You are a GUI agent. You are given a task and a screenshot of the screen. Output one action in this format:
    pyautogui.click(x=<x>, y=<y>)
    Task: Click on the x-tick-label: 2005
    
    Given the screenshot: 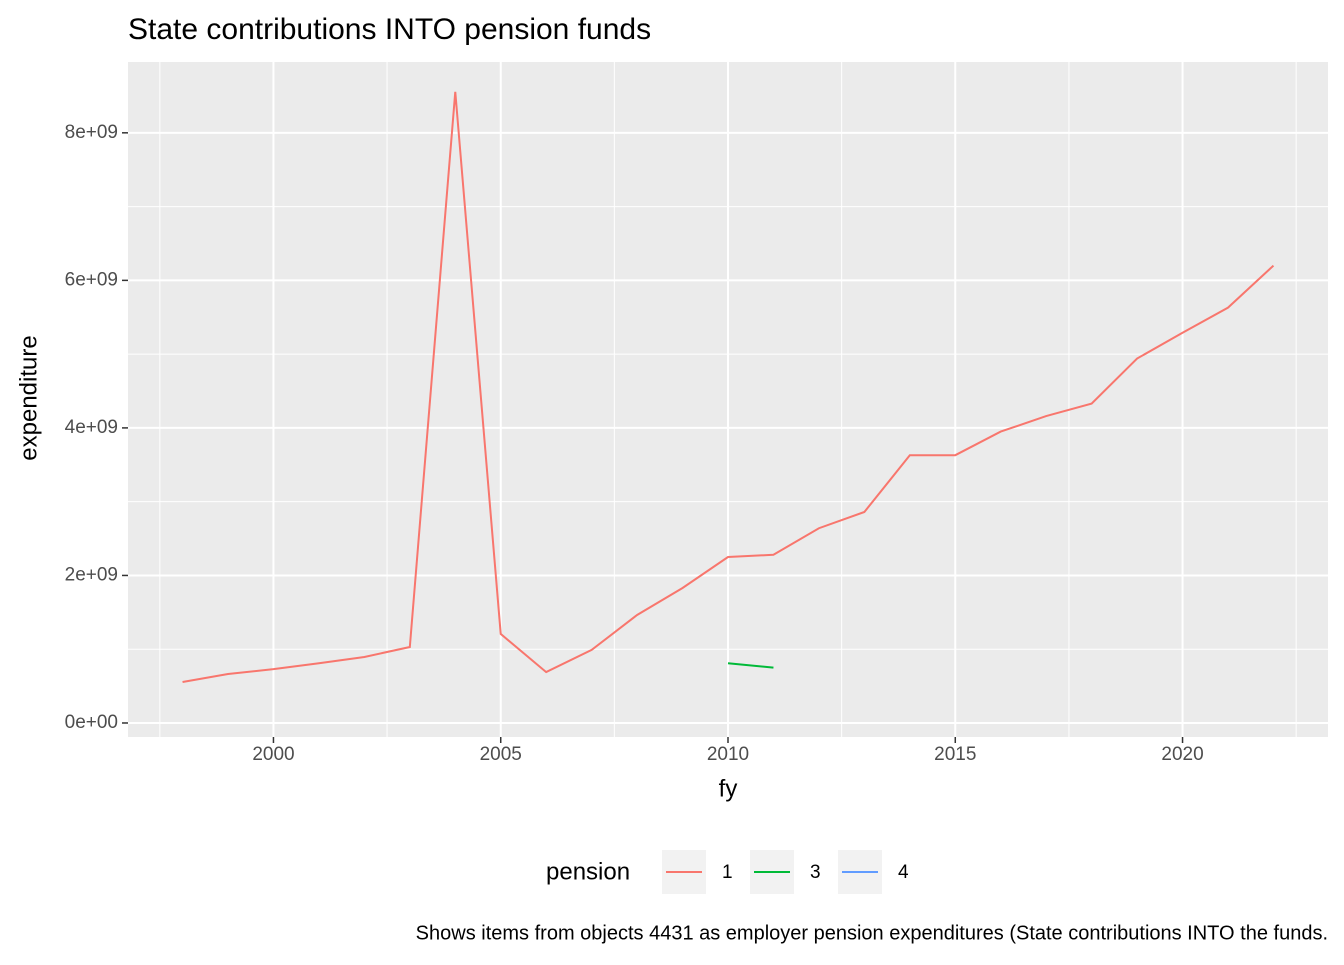 What is the action you would take?
    pyautogui.click(x=501, y=754)
    